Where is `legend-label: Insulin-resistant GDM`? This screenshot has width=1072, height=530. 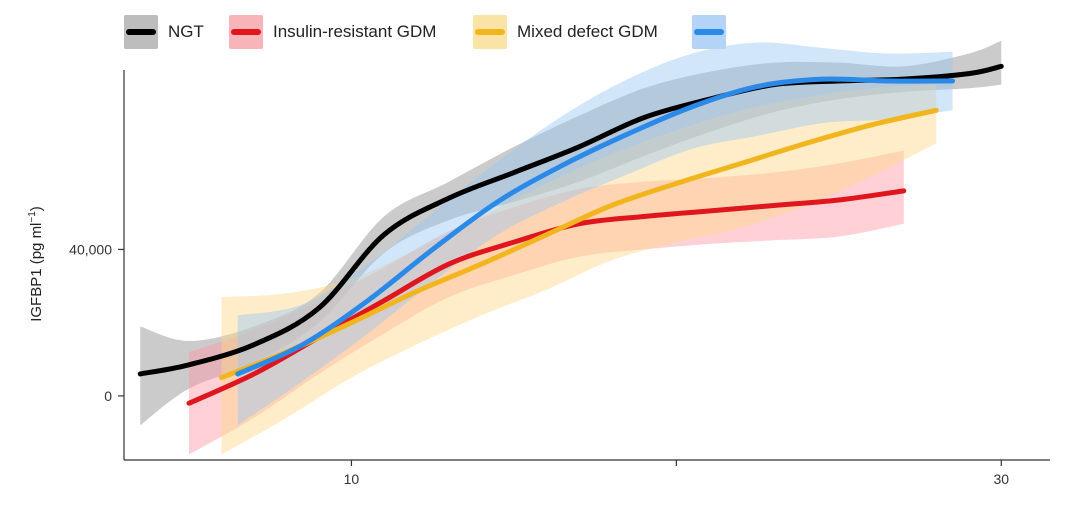 legend-label: Insulin-resistant GDM is located at coordinates (355, 31).